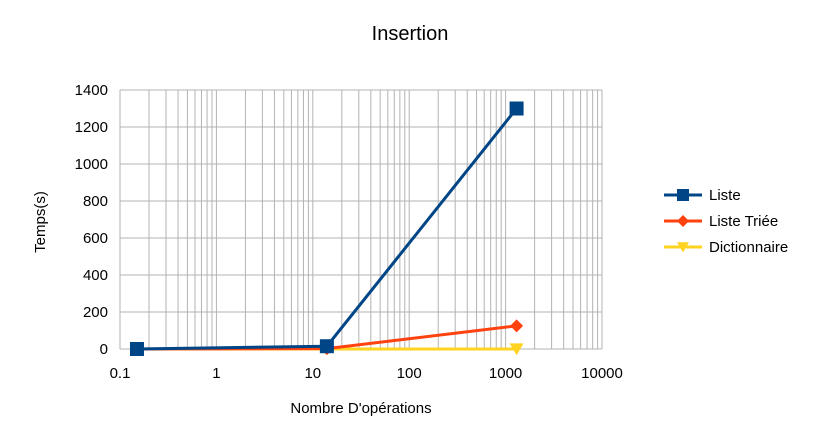 The image size is (819, 440). I want to click on y-tick-label: 1400, so click(91, 90).